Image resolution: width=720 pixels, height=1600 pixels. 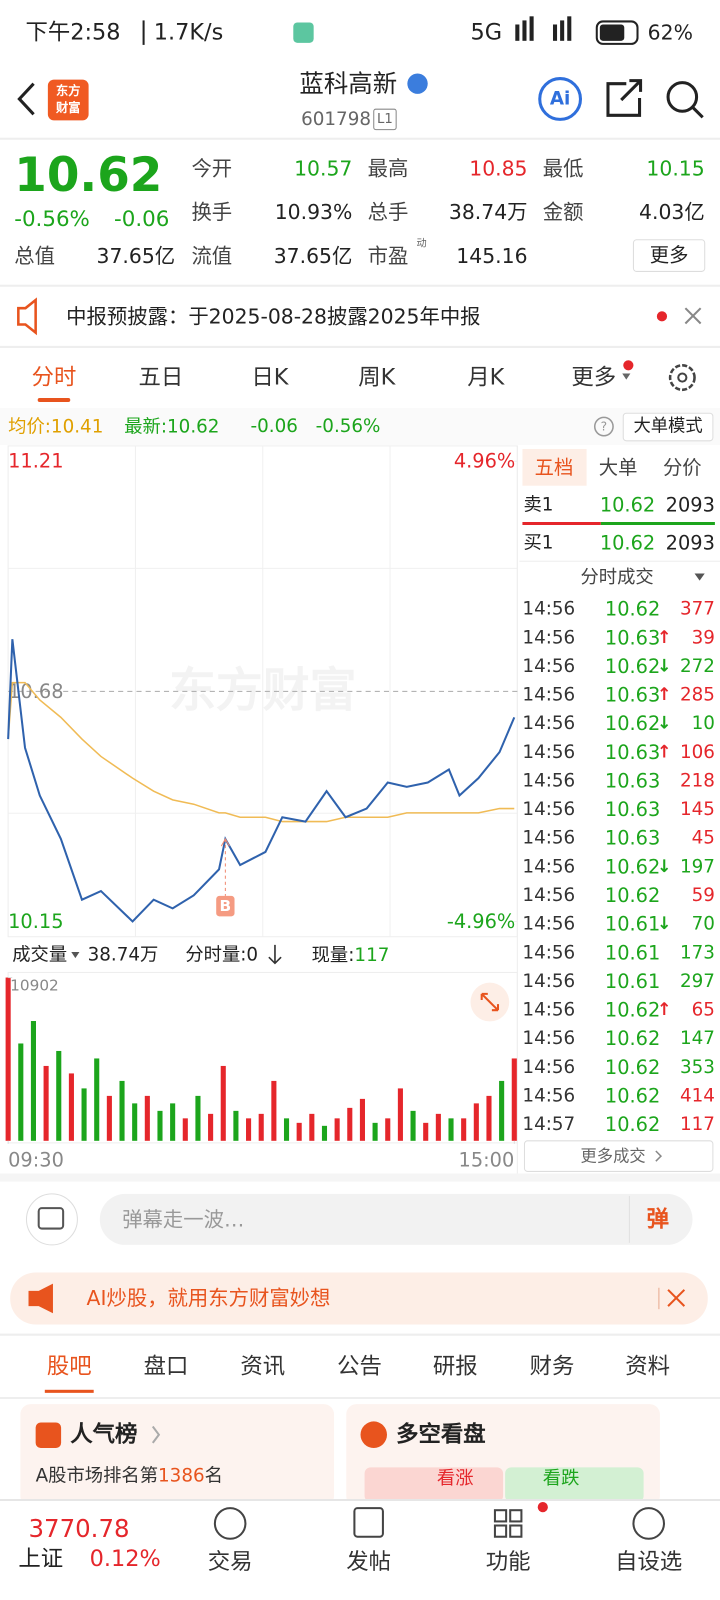 I want to click on current-volume: 现量:117, so click(x=351, y=955).